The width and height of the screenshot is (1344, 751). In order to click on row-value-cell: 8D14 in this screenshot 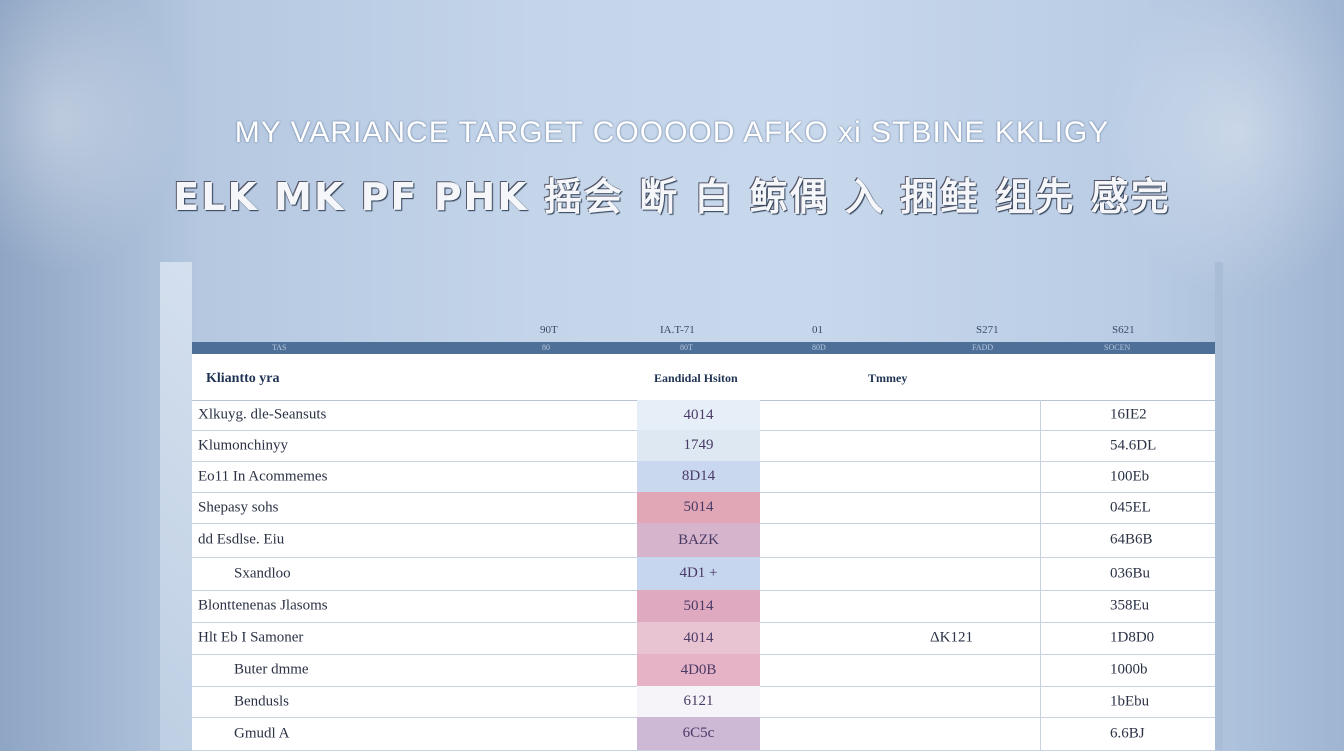, I will do `click(698, 476)`.